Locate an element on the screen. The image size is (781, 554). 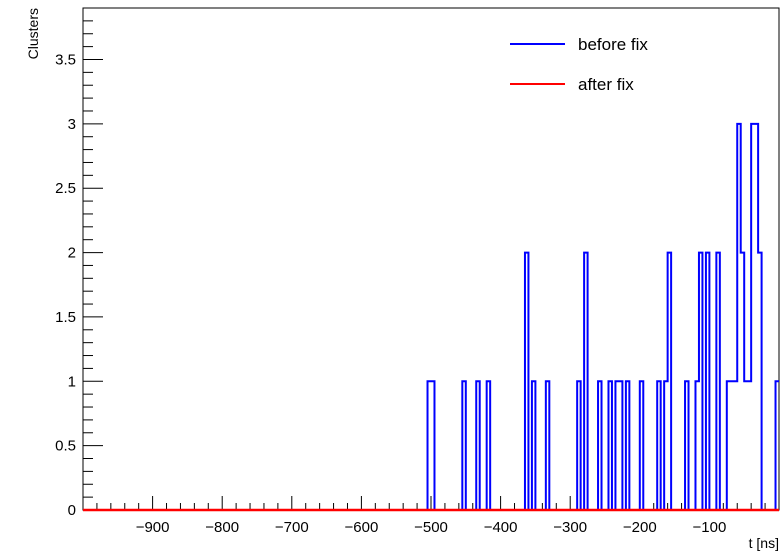
x-tick-label: −700 is located at coordinates (292, 527).